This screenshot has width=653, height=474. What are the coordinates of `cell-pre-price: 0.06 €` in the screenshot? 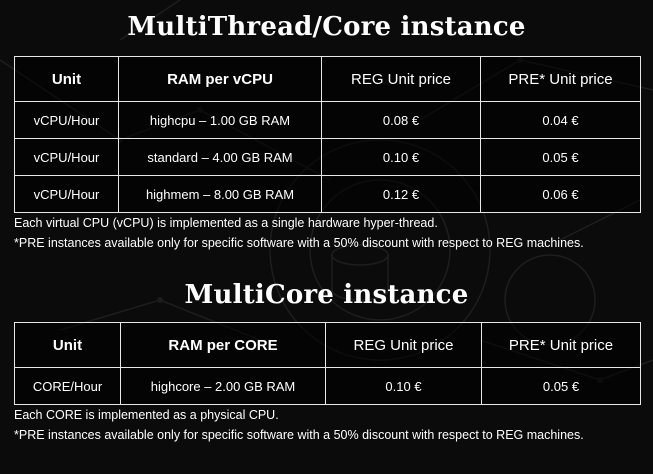 It's located at (560, 194).